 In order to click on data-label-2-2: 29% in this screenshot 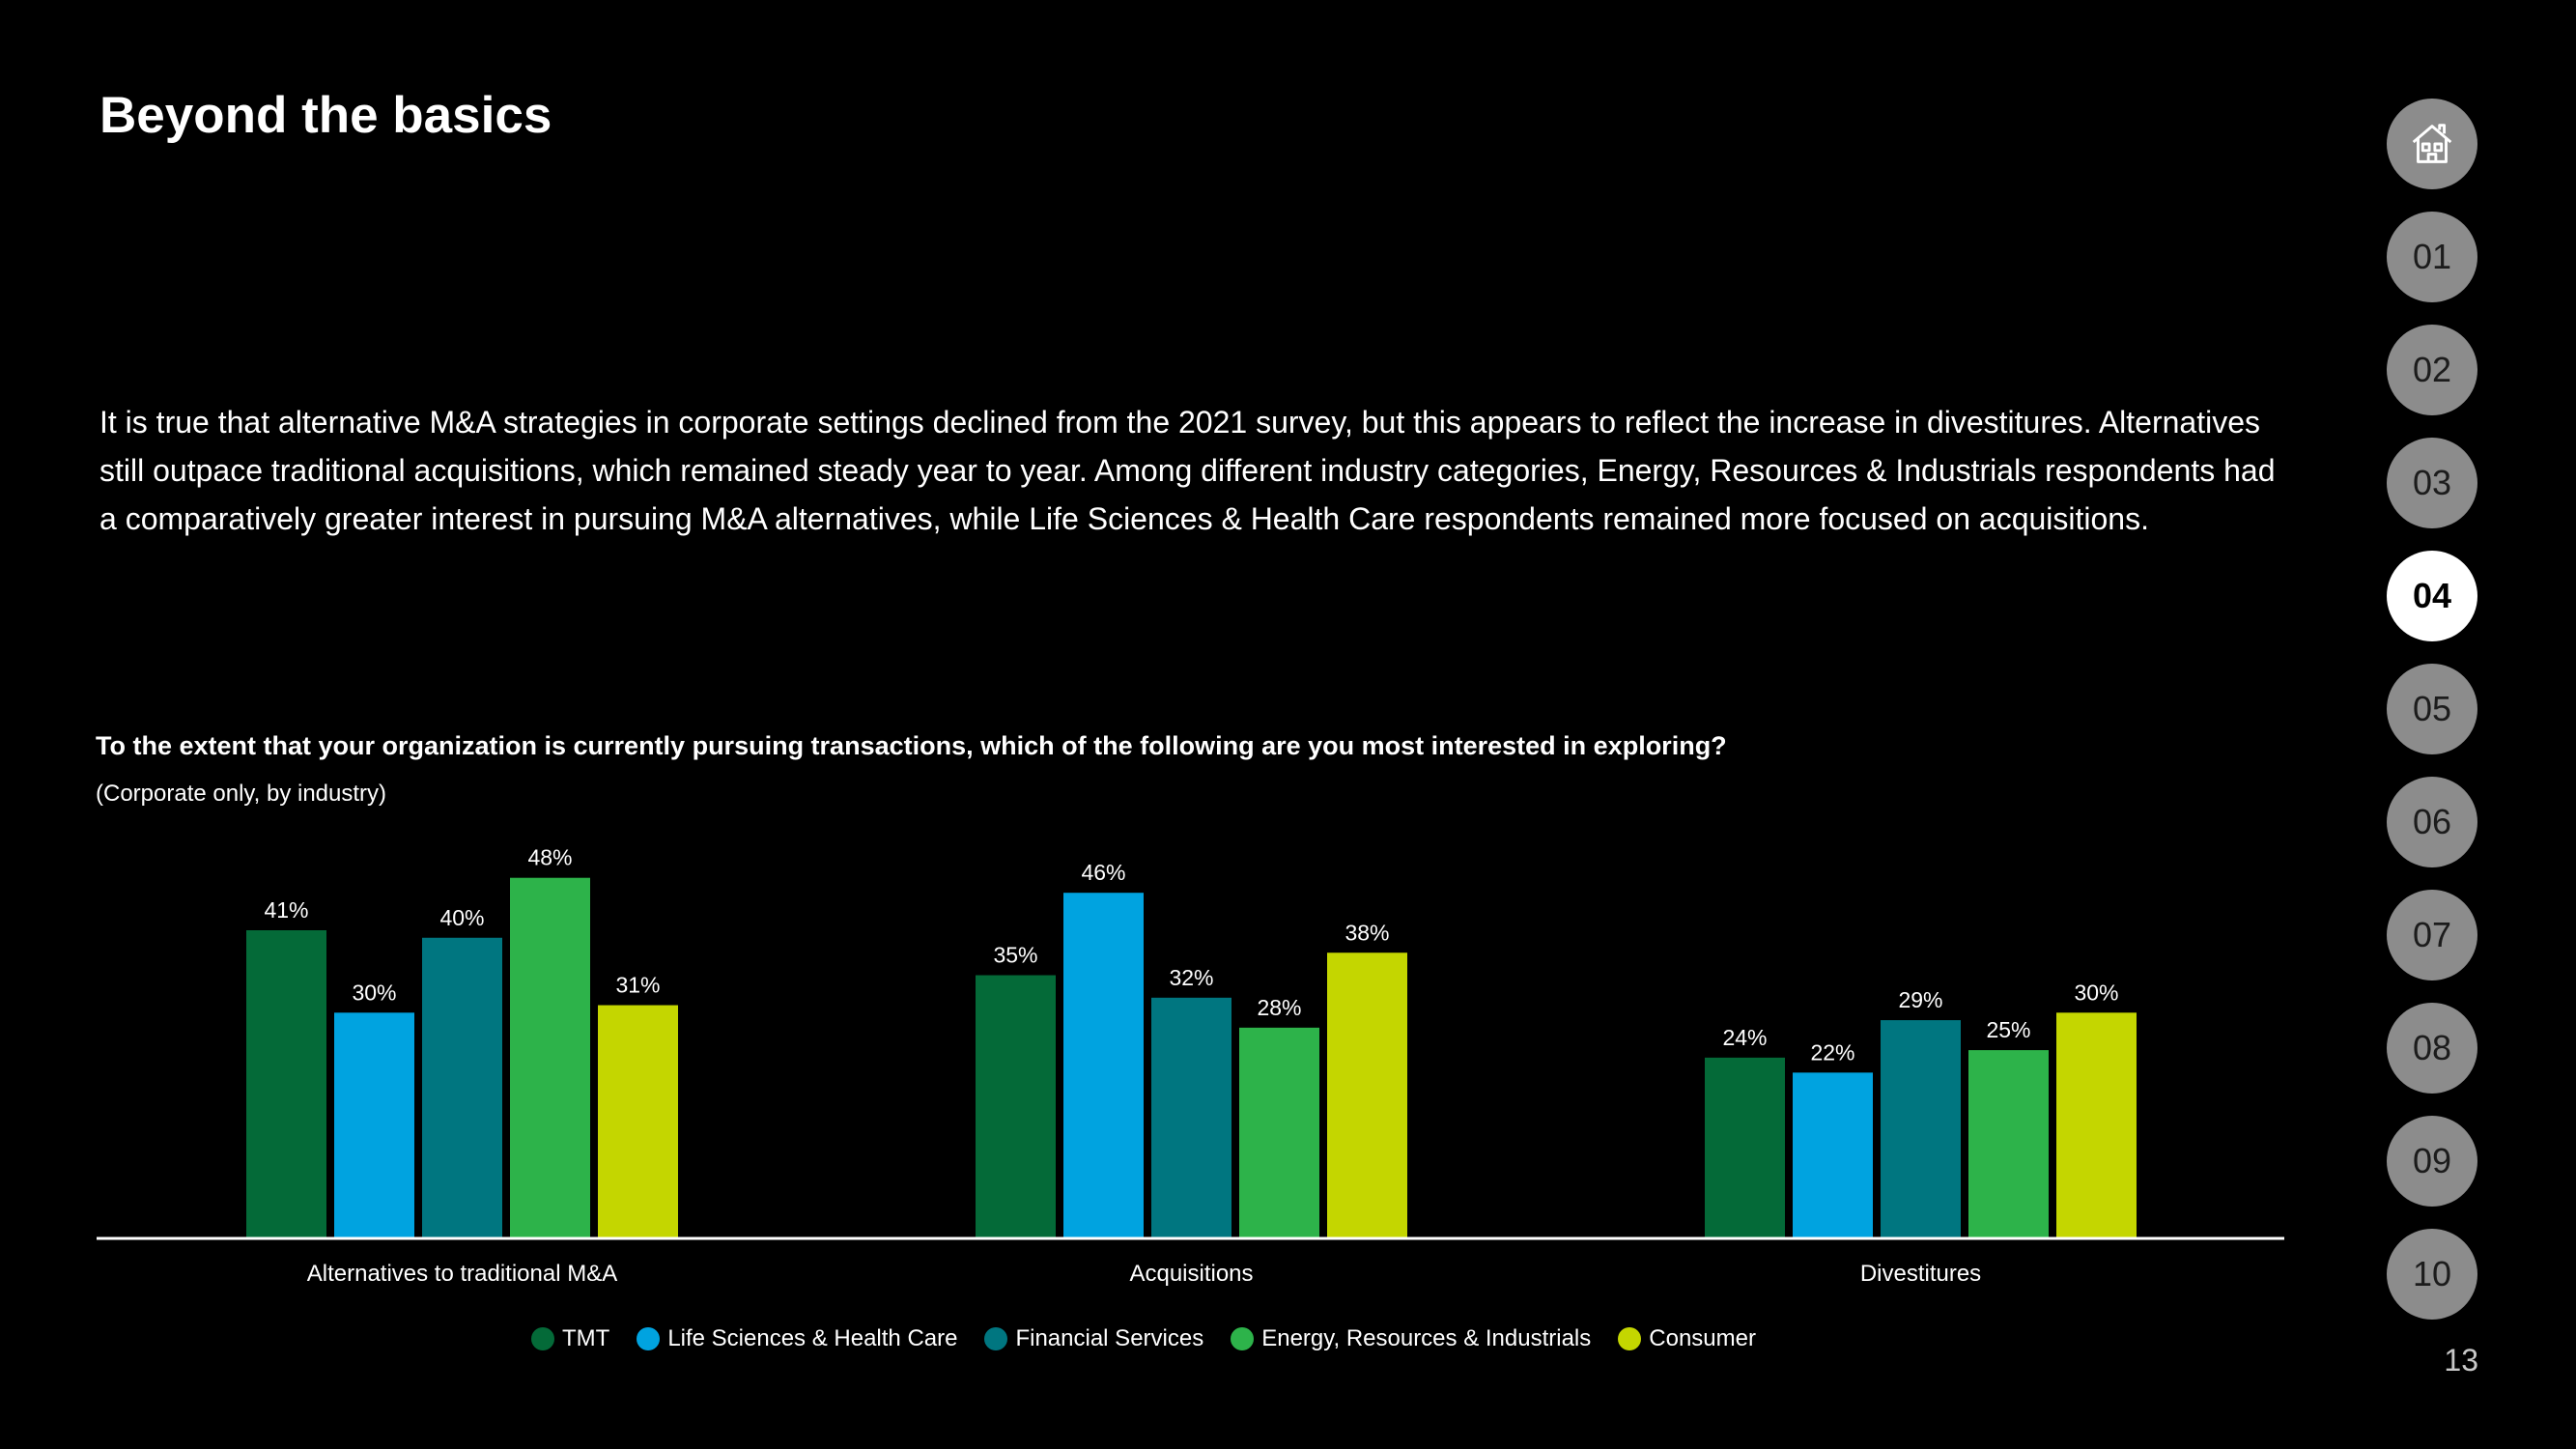, I will do `click(1920, 999)`.